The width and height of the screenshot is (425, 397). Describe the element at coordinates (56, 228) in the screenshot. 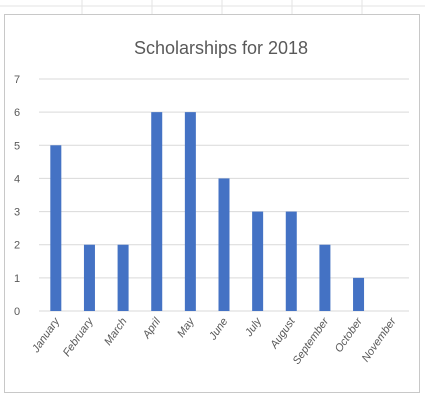

I see `bar-january` at that location.